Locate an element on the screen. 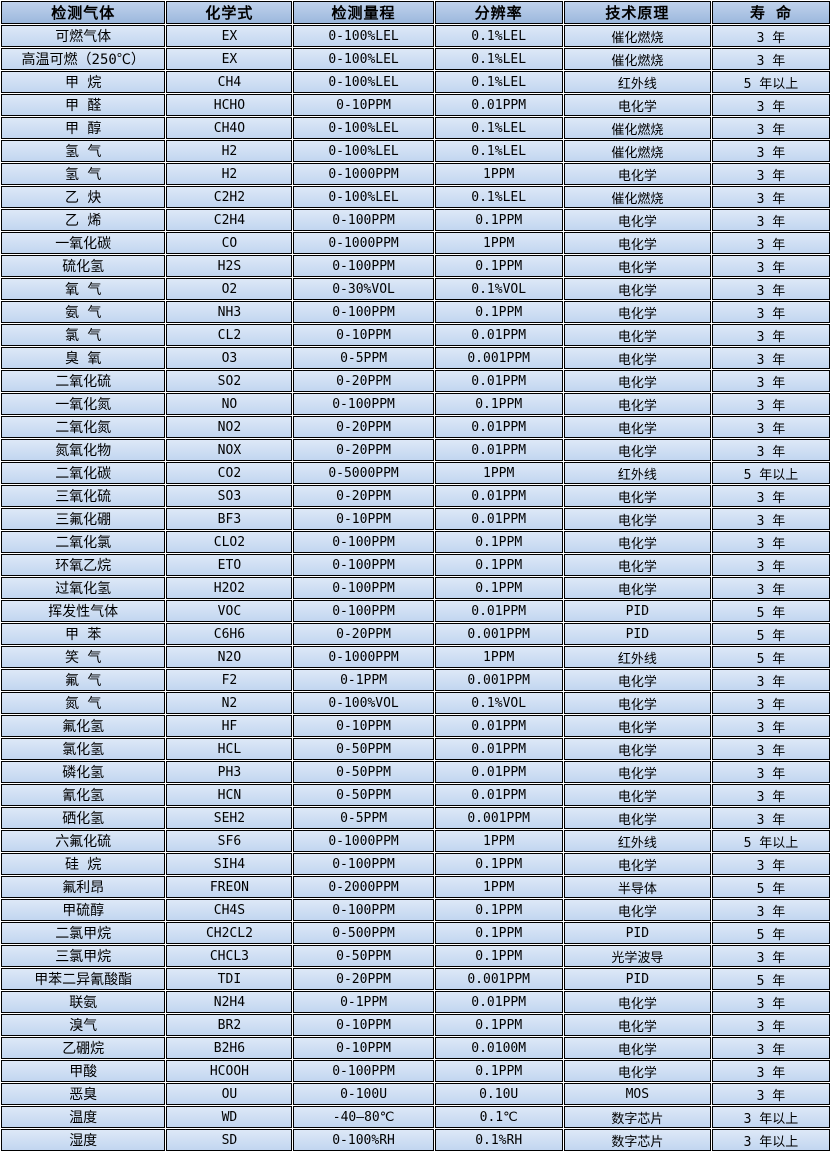 Image resolution: width=831 pixels, height=1152 pixels. cell-principle: MOS is located at coordinates (637, 1094).